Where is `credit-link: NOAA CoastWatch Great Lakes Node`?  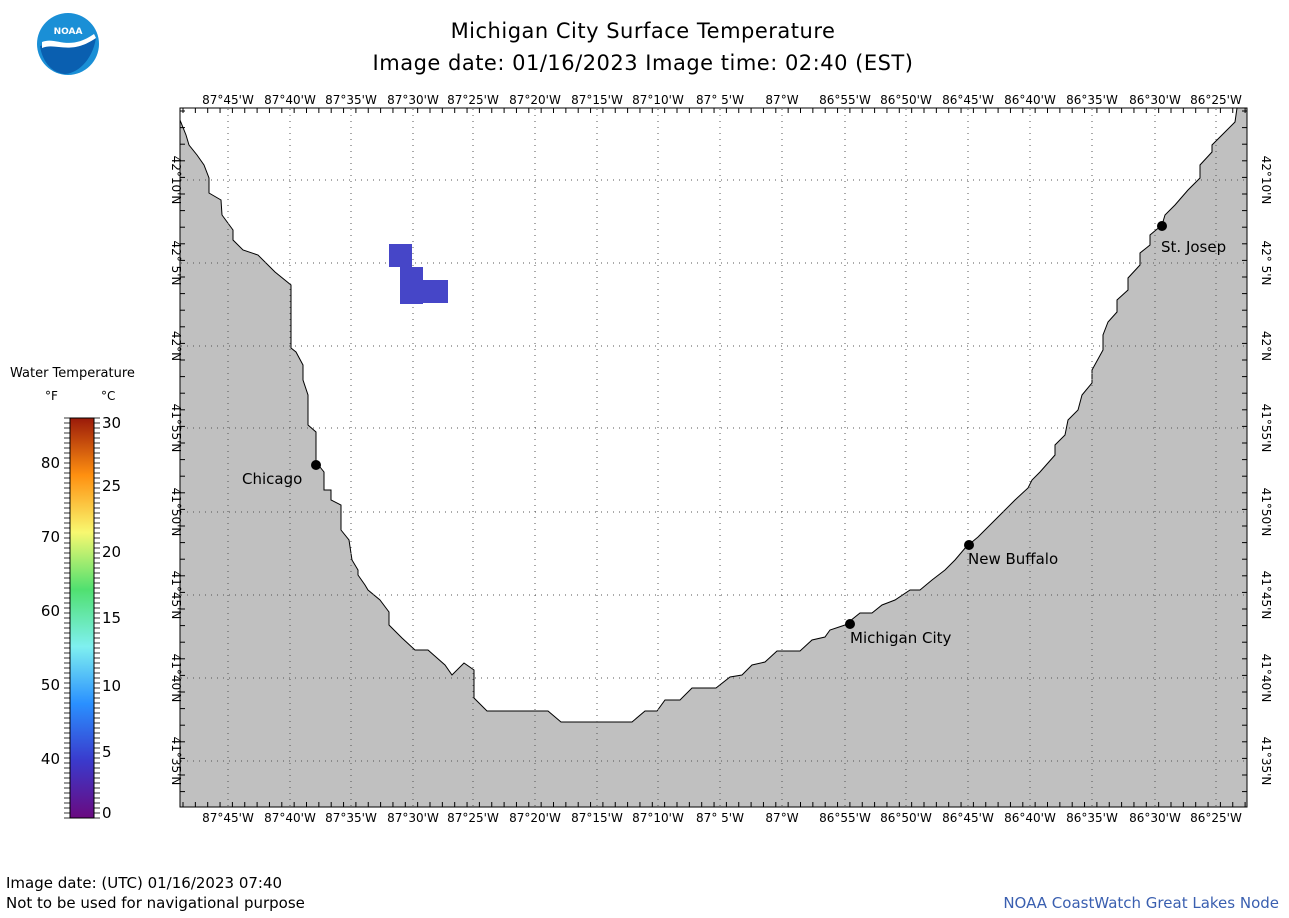 credit-link: NOAA CoastWatch Great Lakes Node is located at coordinates (1141, 903).